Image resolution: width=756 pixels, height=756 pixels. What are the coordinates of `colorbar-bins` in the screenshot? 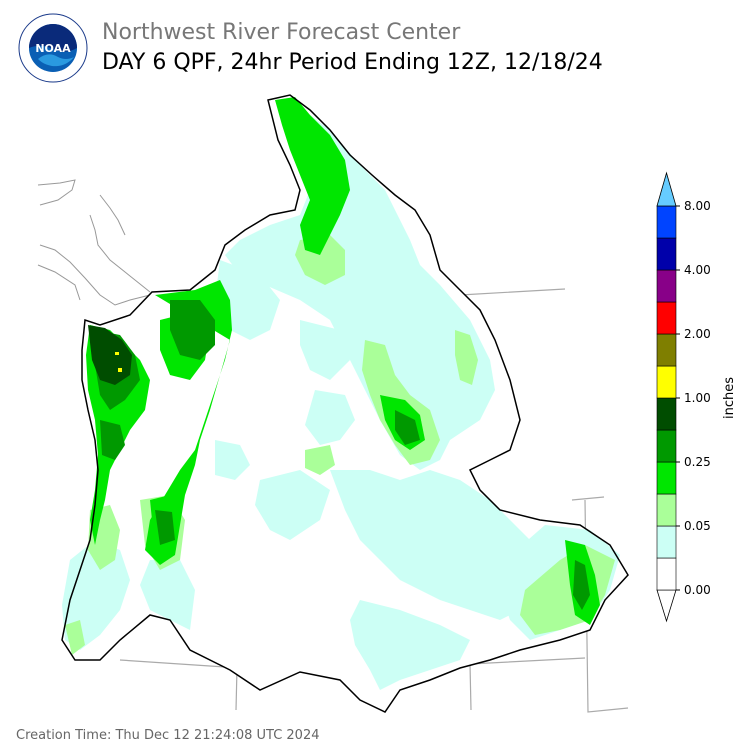 It's located at (666, 397).